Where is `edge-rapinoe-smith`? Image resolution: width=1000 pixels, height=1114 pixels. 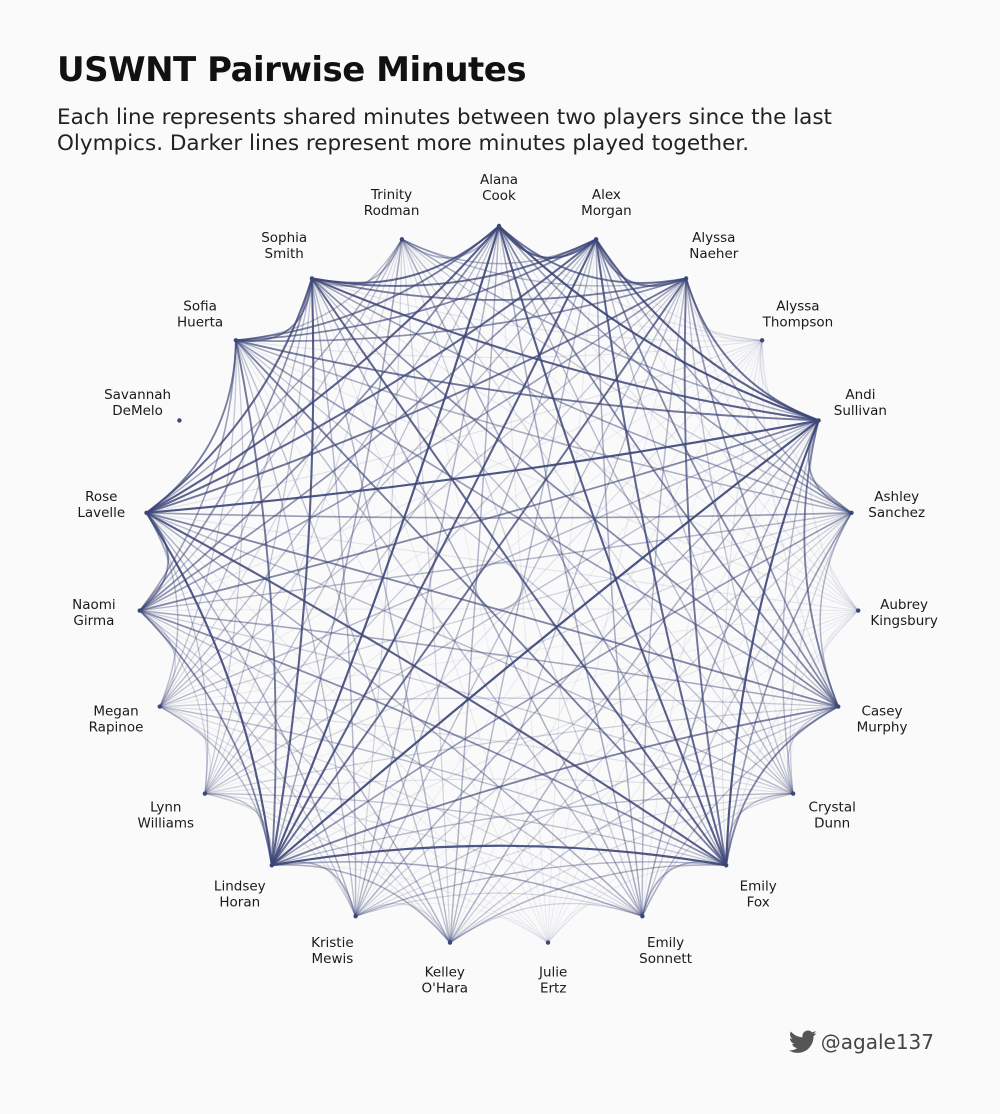 edge-rapinoe-smith is located at coordinates (236, 492).